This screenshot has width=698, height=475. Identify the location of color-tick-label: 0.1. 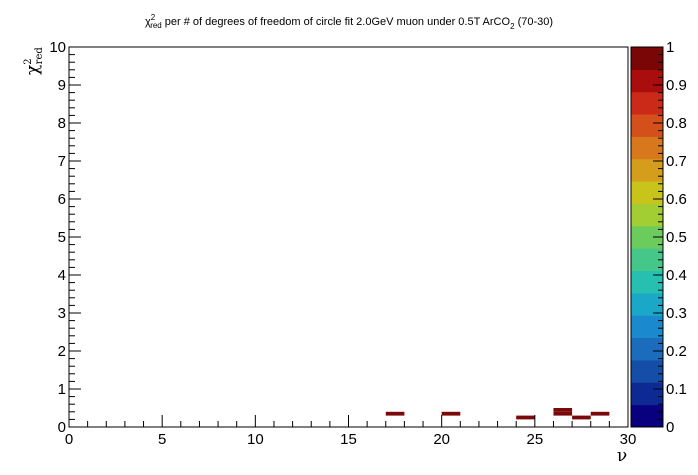
(676, 389).